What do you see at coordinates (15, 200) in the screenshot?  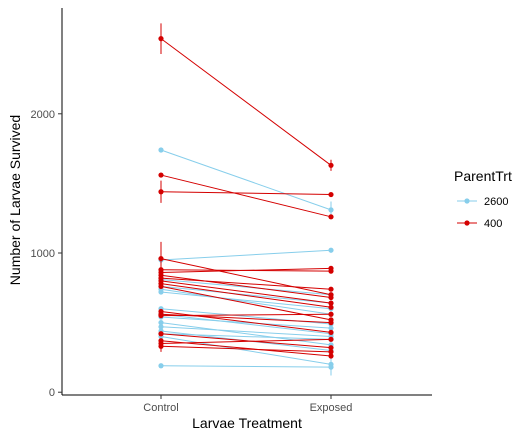 I see `y-axis-title: Number of Larvae Survived` at bounding box center [15, 200].